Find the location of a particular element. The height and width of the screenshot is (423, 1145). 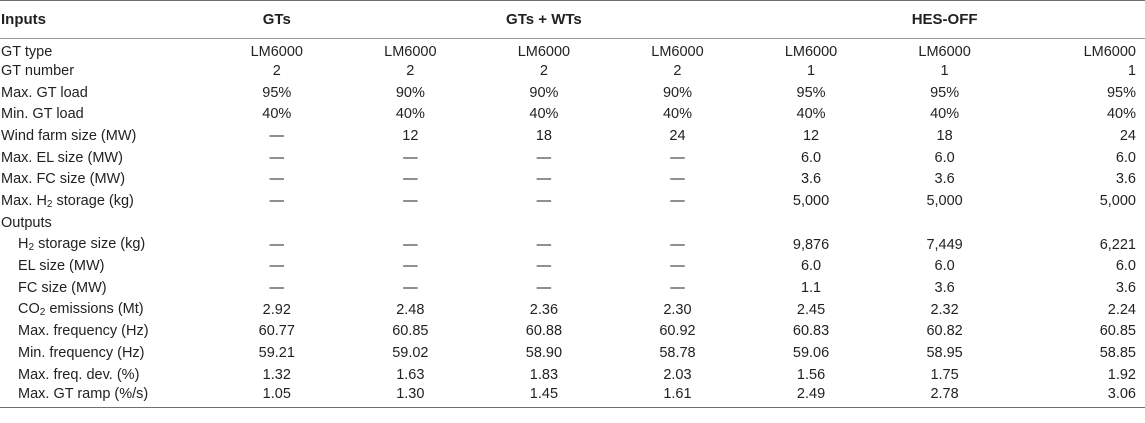

table-row: Max. EL size (MW) — — — — 6.0 6.0 6.0 is located at coordinates (572, 158).